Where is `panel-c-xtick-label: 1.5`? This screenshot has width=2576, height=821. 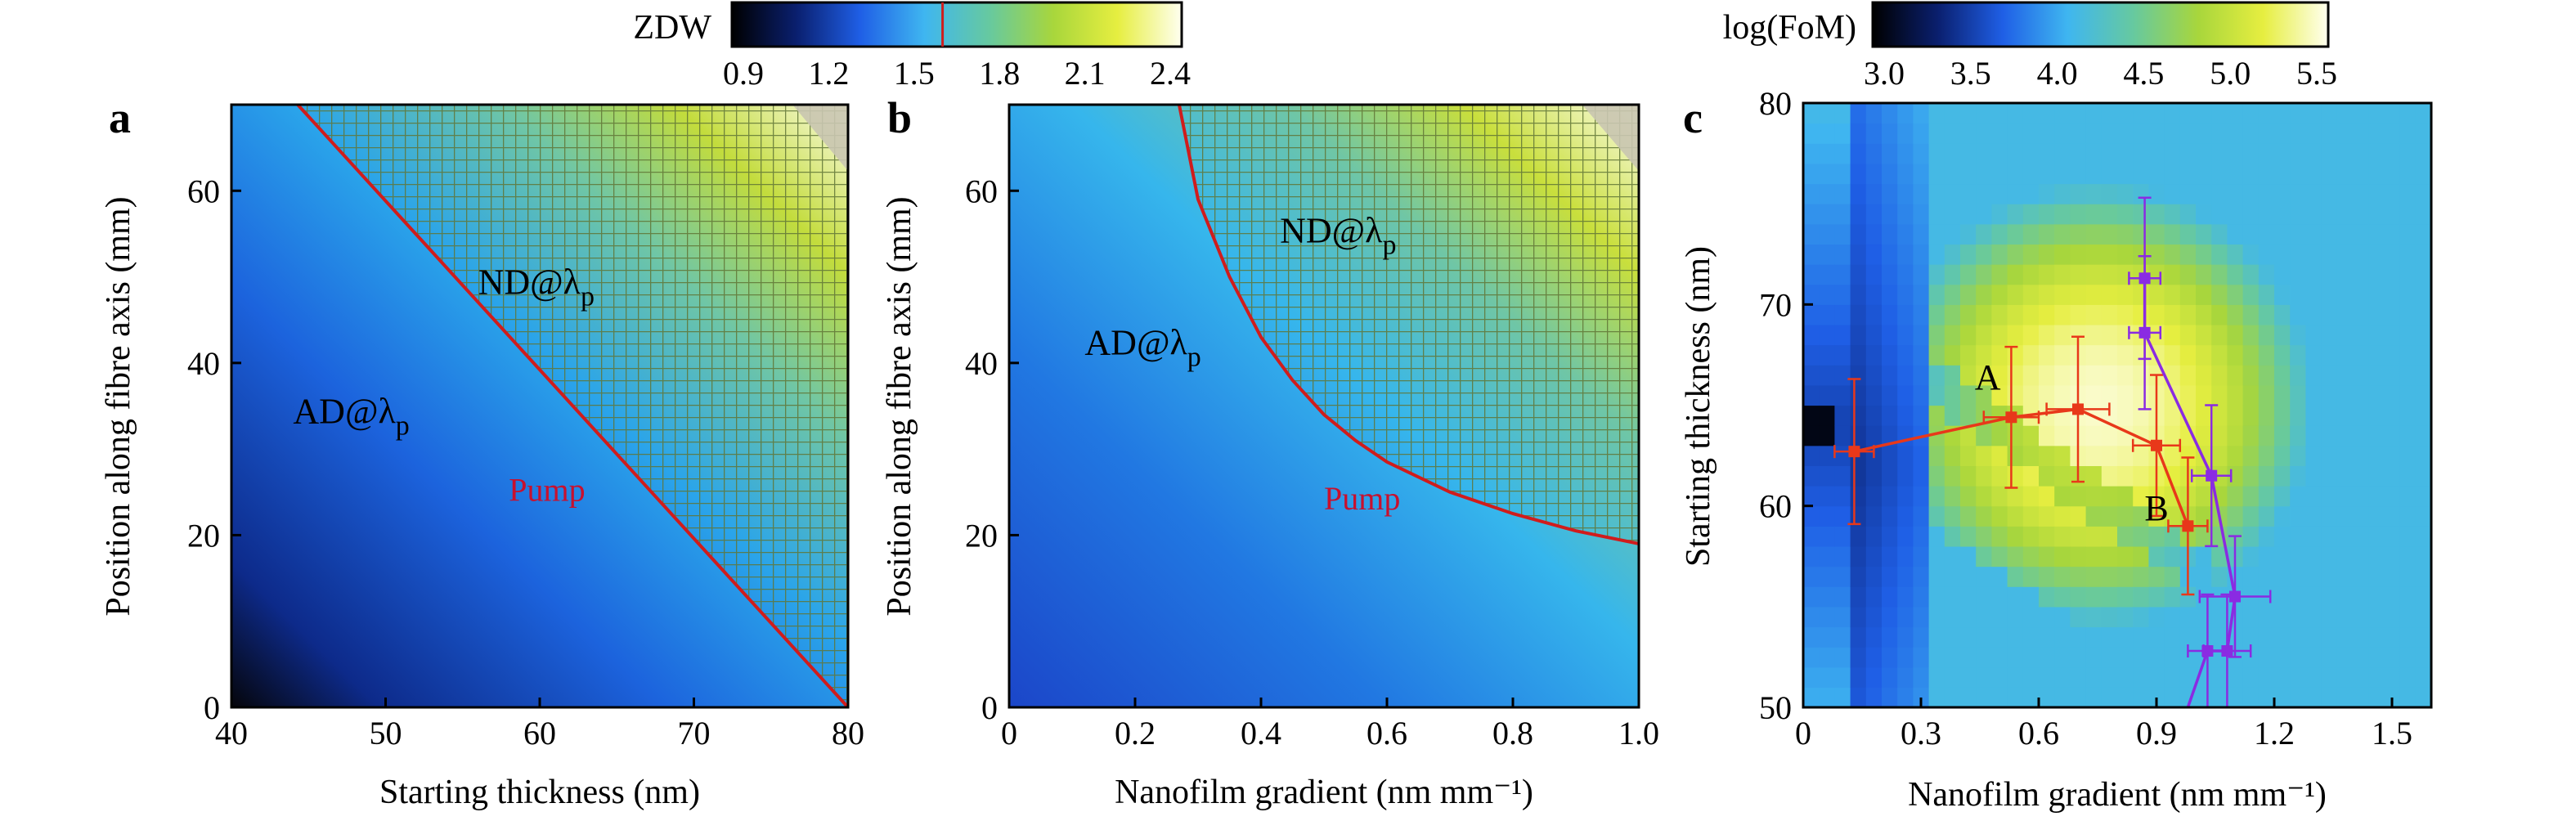 panel-c-xtick-label: 1.5 is located at coordinates (2392, 733).